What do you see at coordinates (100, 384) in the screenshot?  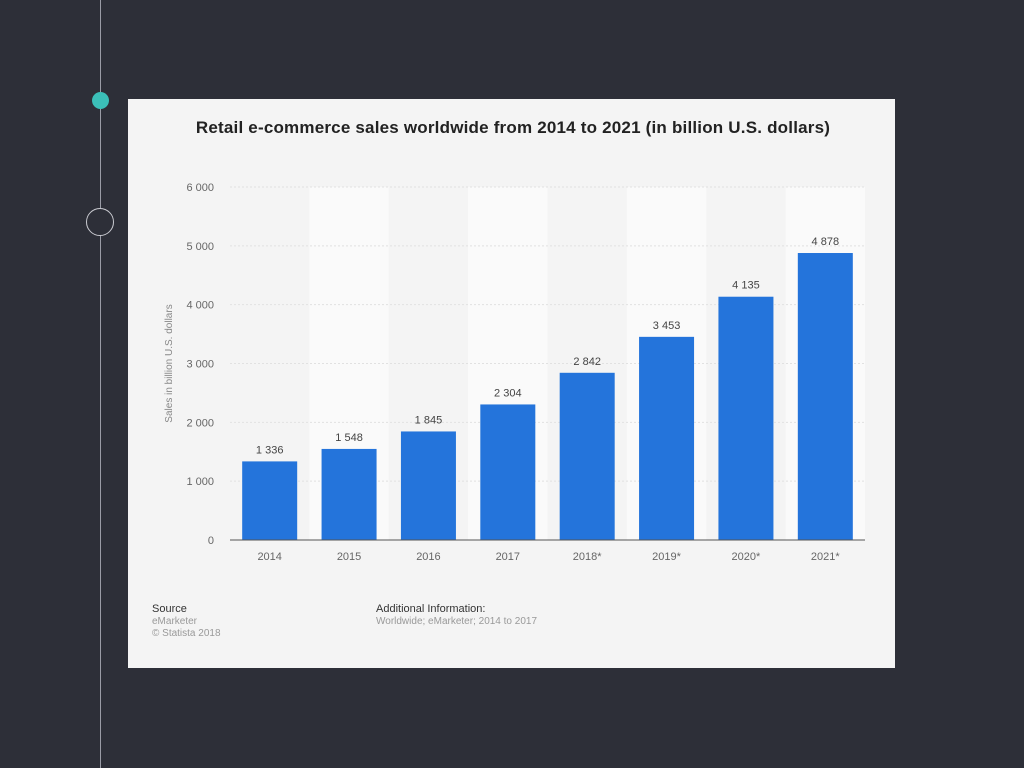 I see `timeline-line` at bounding box center [100, 384].